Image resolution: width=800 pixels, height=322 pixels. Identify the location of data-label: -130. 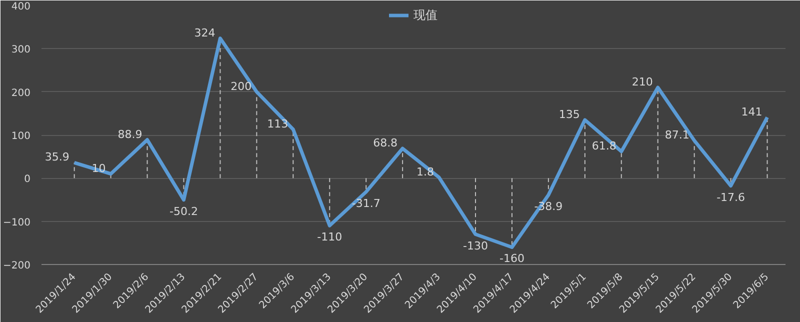
(475, 245).